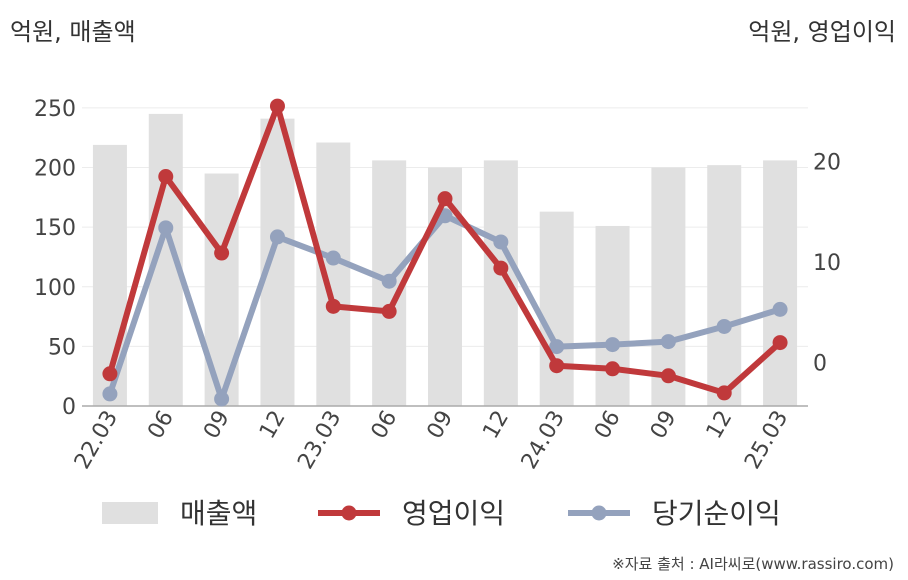 Image resolution: width=908 pixels, height=580 pixels. Describe the element at coordinates (333, 258) in the screenshot. I see `point-당기순이익-4` at that location.